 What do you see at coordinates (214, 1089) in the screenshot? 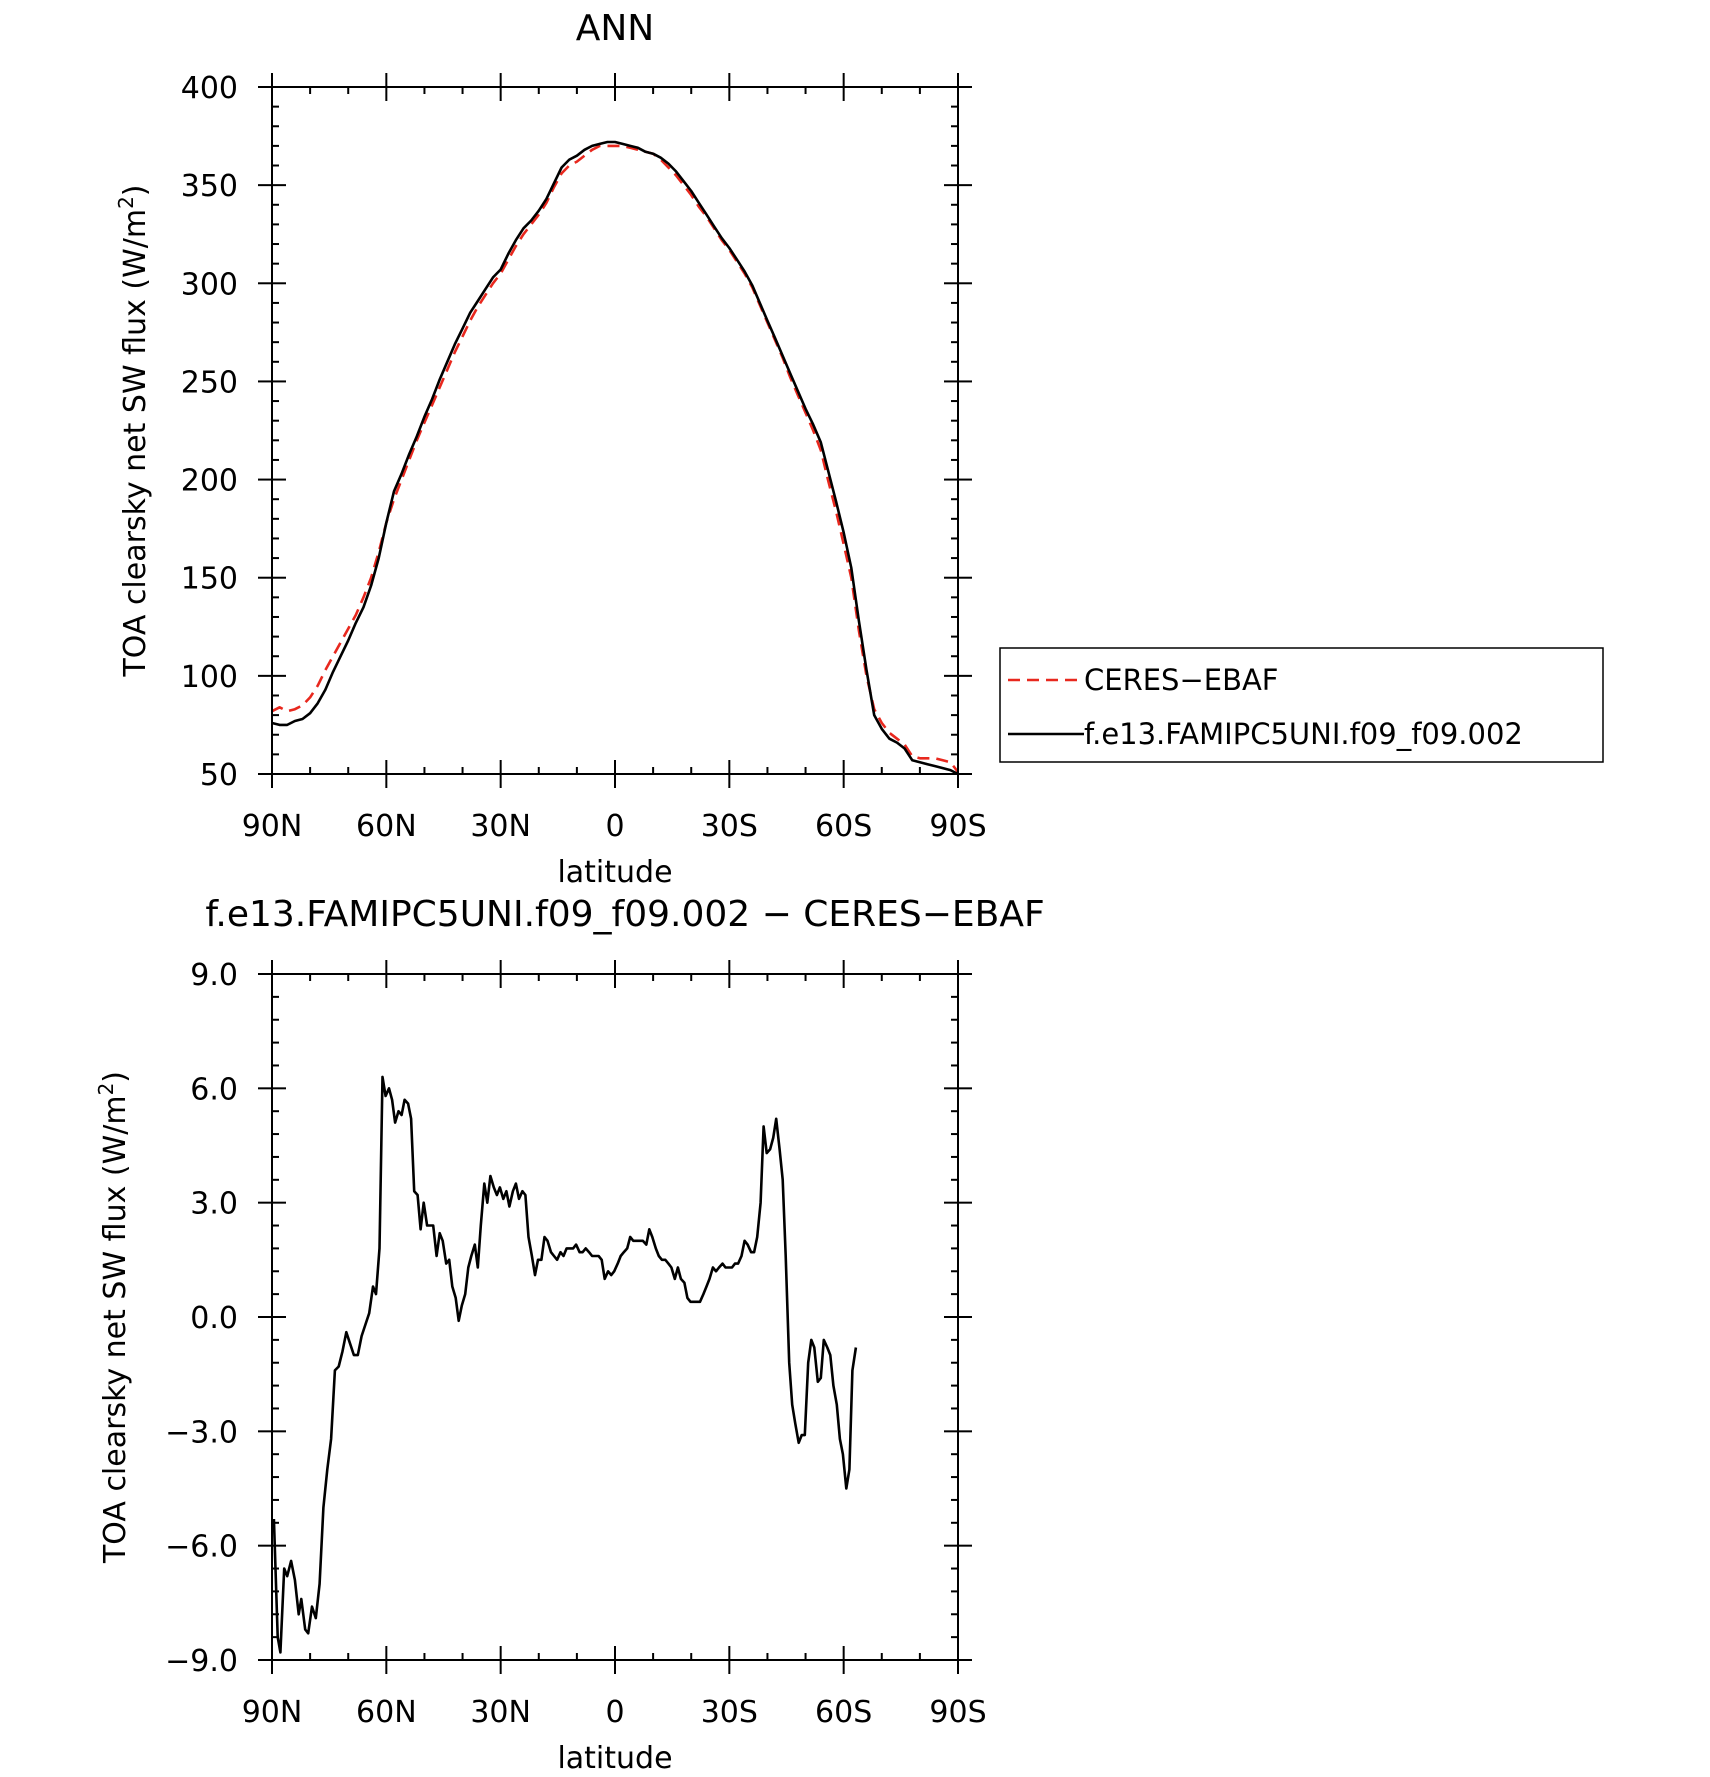
I see `y-tick-label: 6.0` at bounding box center [214, 1089].